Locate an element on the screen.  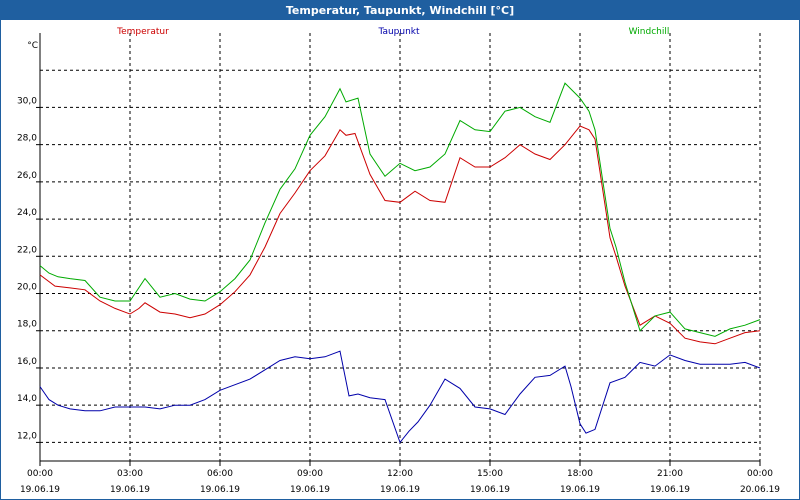
x-tick-time: 09:00 is located at coordinates (310, 474).